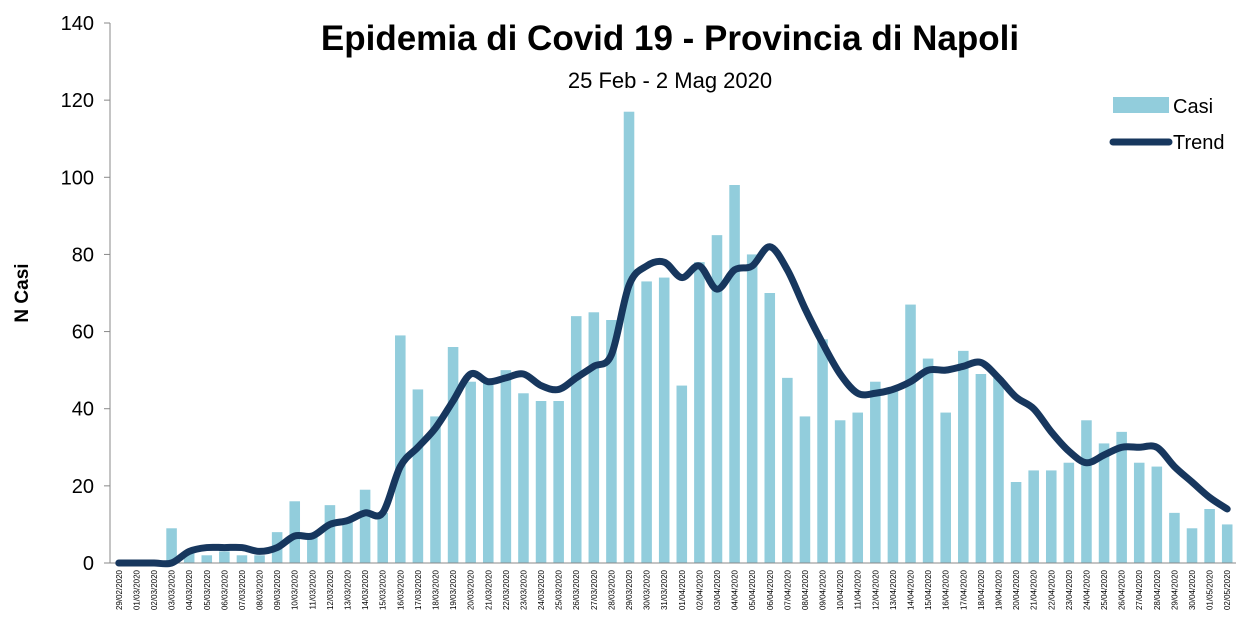 The width and height of the screenshot is (1238, 621). I want to click on x-tick-label: 26/04/2020, so click(1122, 589).